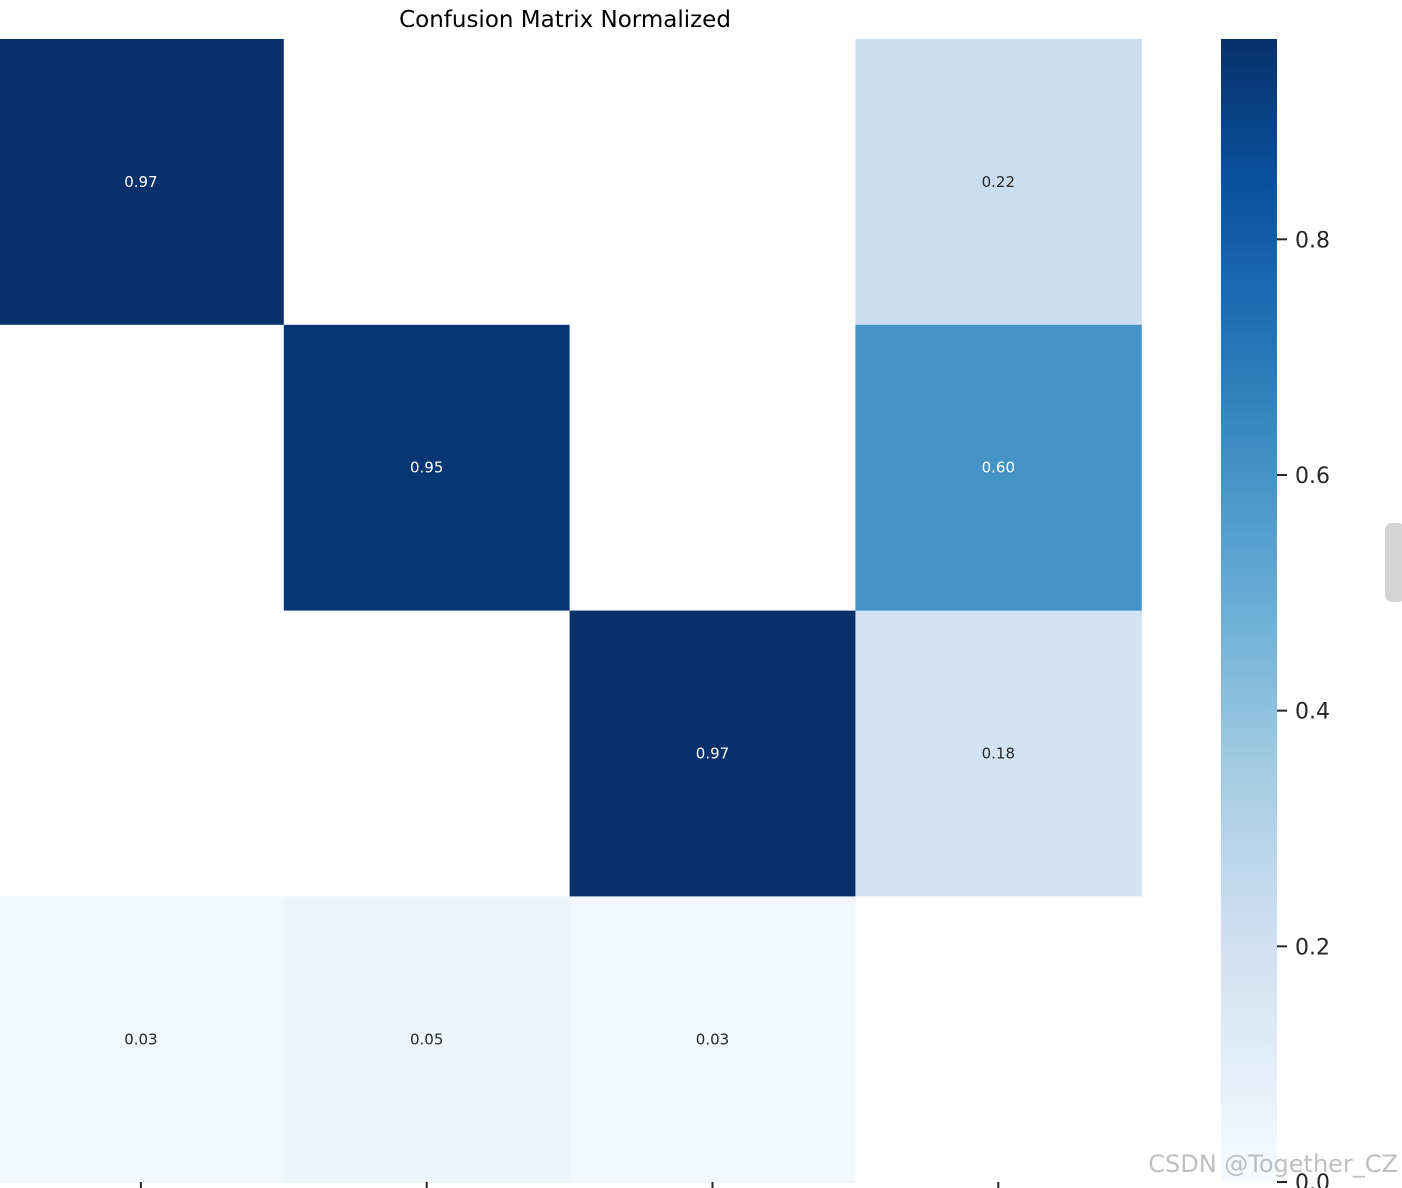 The width and height of the screenshot is (1402, 1188). Describe the element at coordinates (142, 753) in the screenshot. I see `heatmap-cell-r2-c0` at that location.